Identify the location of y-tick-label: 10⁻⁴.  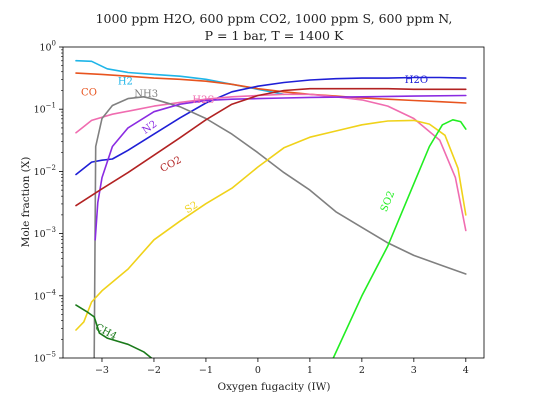
(45, 295).